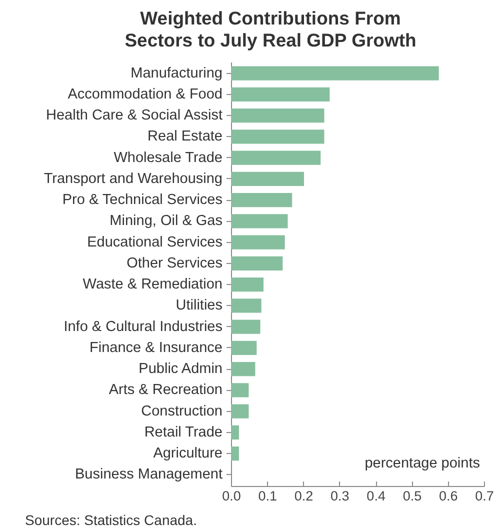 The image size is (497, 531). Describe the element at coordinates (143, 326) in the screenshot. I see `y-tick-label: Info & Cultural Industries` at that location.